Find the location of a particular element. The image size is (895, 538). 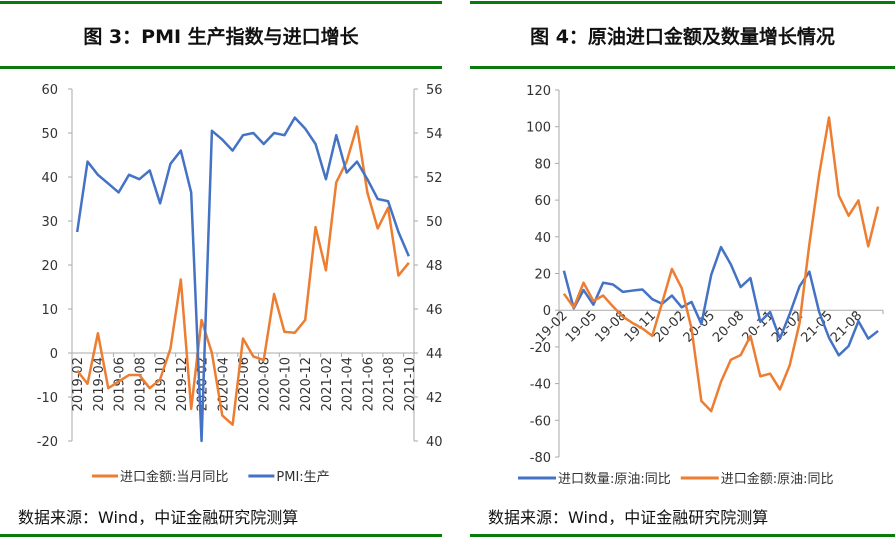

x-tick-label: 19-08 is located at coordinates (610, 326).